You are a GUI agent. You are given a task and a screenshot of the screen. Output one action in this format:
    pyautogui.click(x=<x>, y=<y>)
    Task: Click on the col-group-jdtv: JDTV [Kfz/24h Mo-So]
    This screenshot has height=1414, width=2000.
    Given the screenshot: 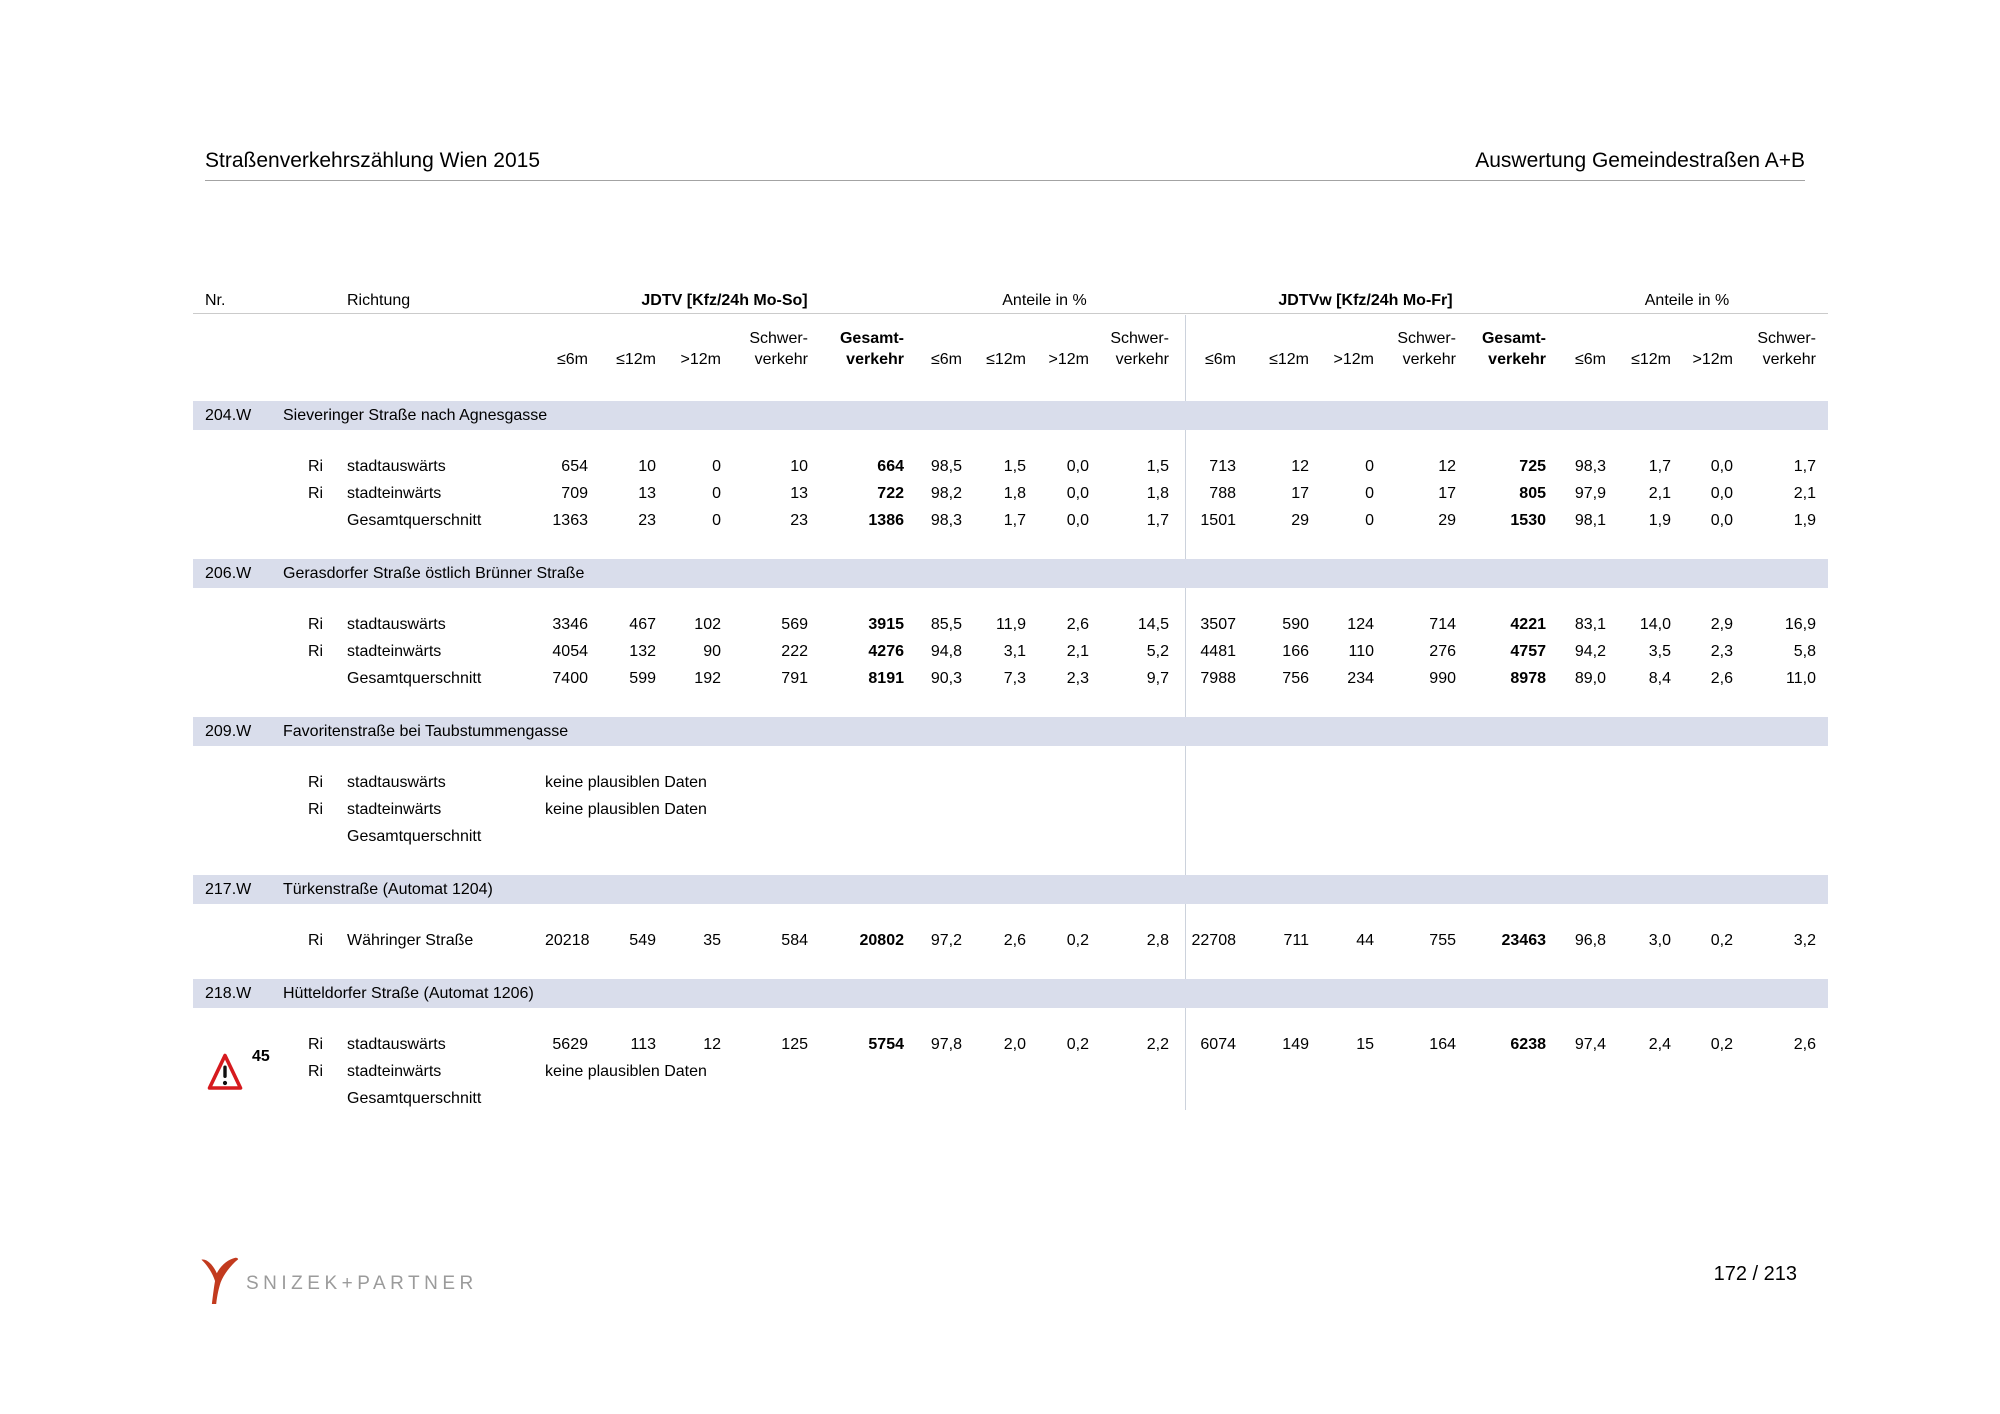 What is the action you would take?
    pyautogui.click(x=724, y=300)
    